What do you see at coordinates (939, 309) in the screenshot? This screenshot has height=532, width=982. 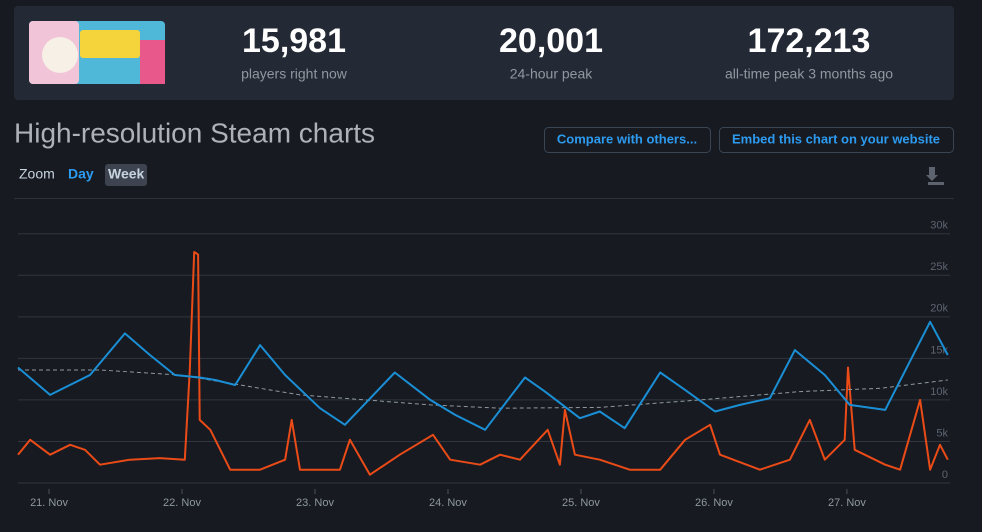 I see `y-tick-label: 20k` at bounding box center [939, 309].